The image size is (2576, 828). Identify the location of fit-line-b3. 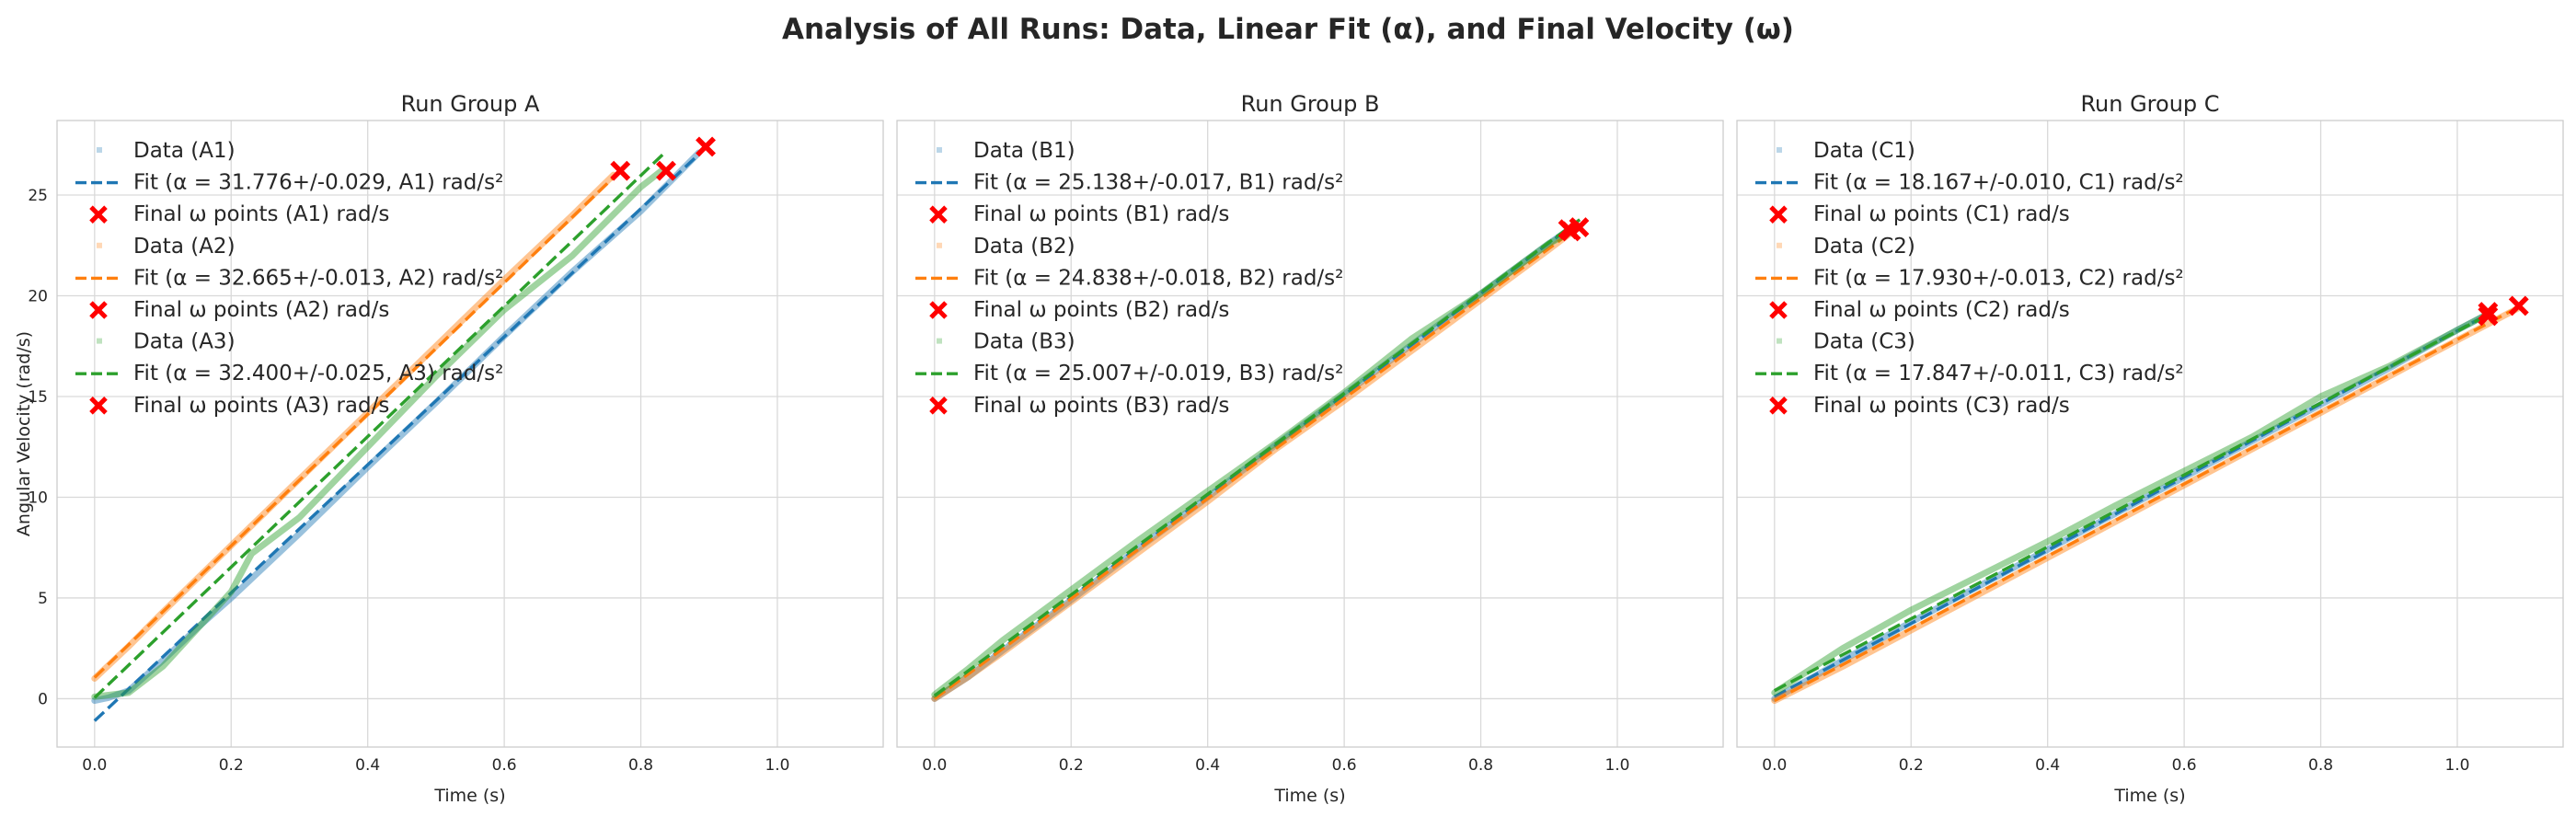
(1257, 457).